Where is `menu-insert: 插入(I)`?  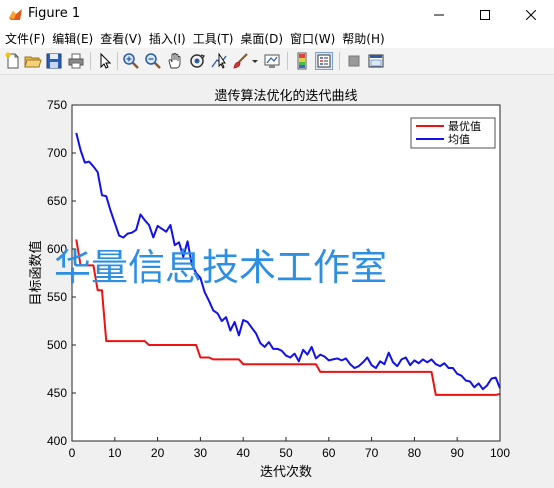
menu-insert: 插入(I) is located at coordinates (167, 39).